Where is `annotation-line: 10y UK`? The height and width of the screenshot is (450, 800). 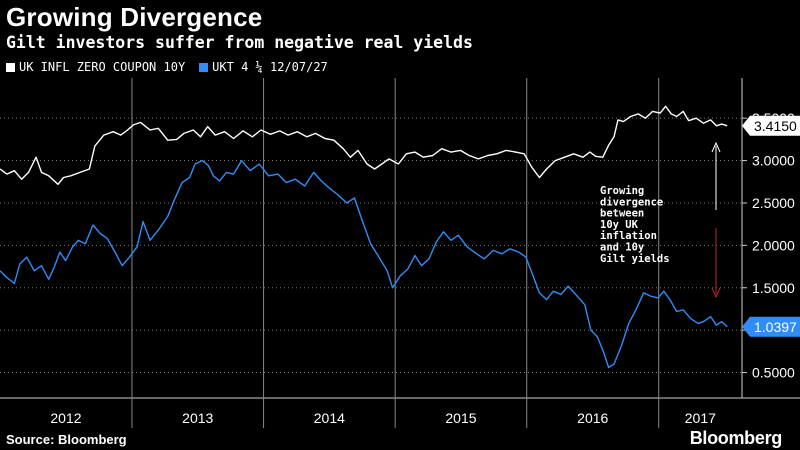
annotation-line: 10y UK is located at coordinates (619, 225).